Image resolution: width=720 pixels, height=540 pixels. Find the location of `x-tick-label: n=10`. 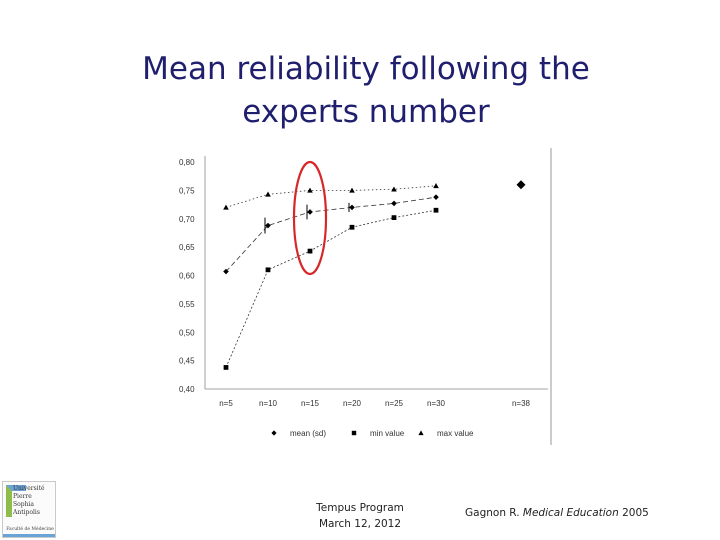

x-tick-label: n=10 is located at coordinates (268, 403).